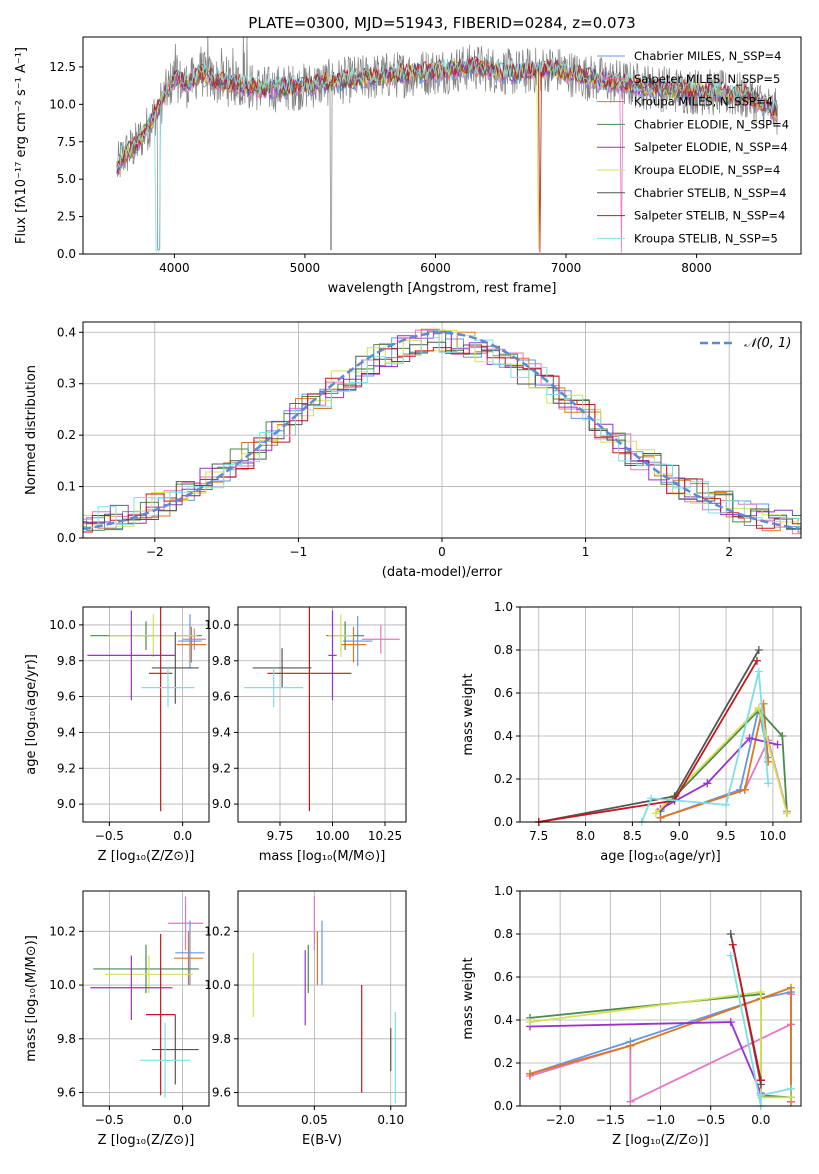 The height and width of the screenshot is (1174, 819). I want to click on y-axis-label: Flux [fλ10⁻¹⁷ erg cm⁻² s⁻¹ A⁻¹], so click(21, 145).